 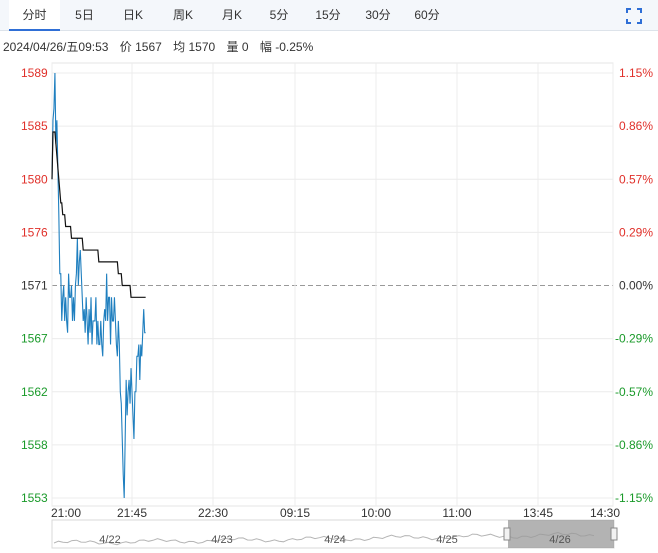 I want to click on x-tick-label: 21:00, so click(x=66, y=513).